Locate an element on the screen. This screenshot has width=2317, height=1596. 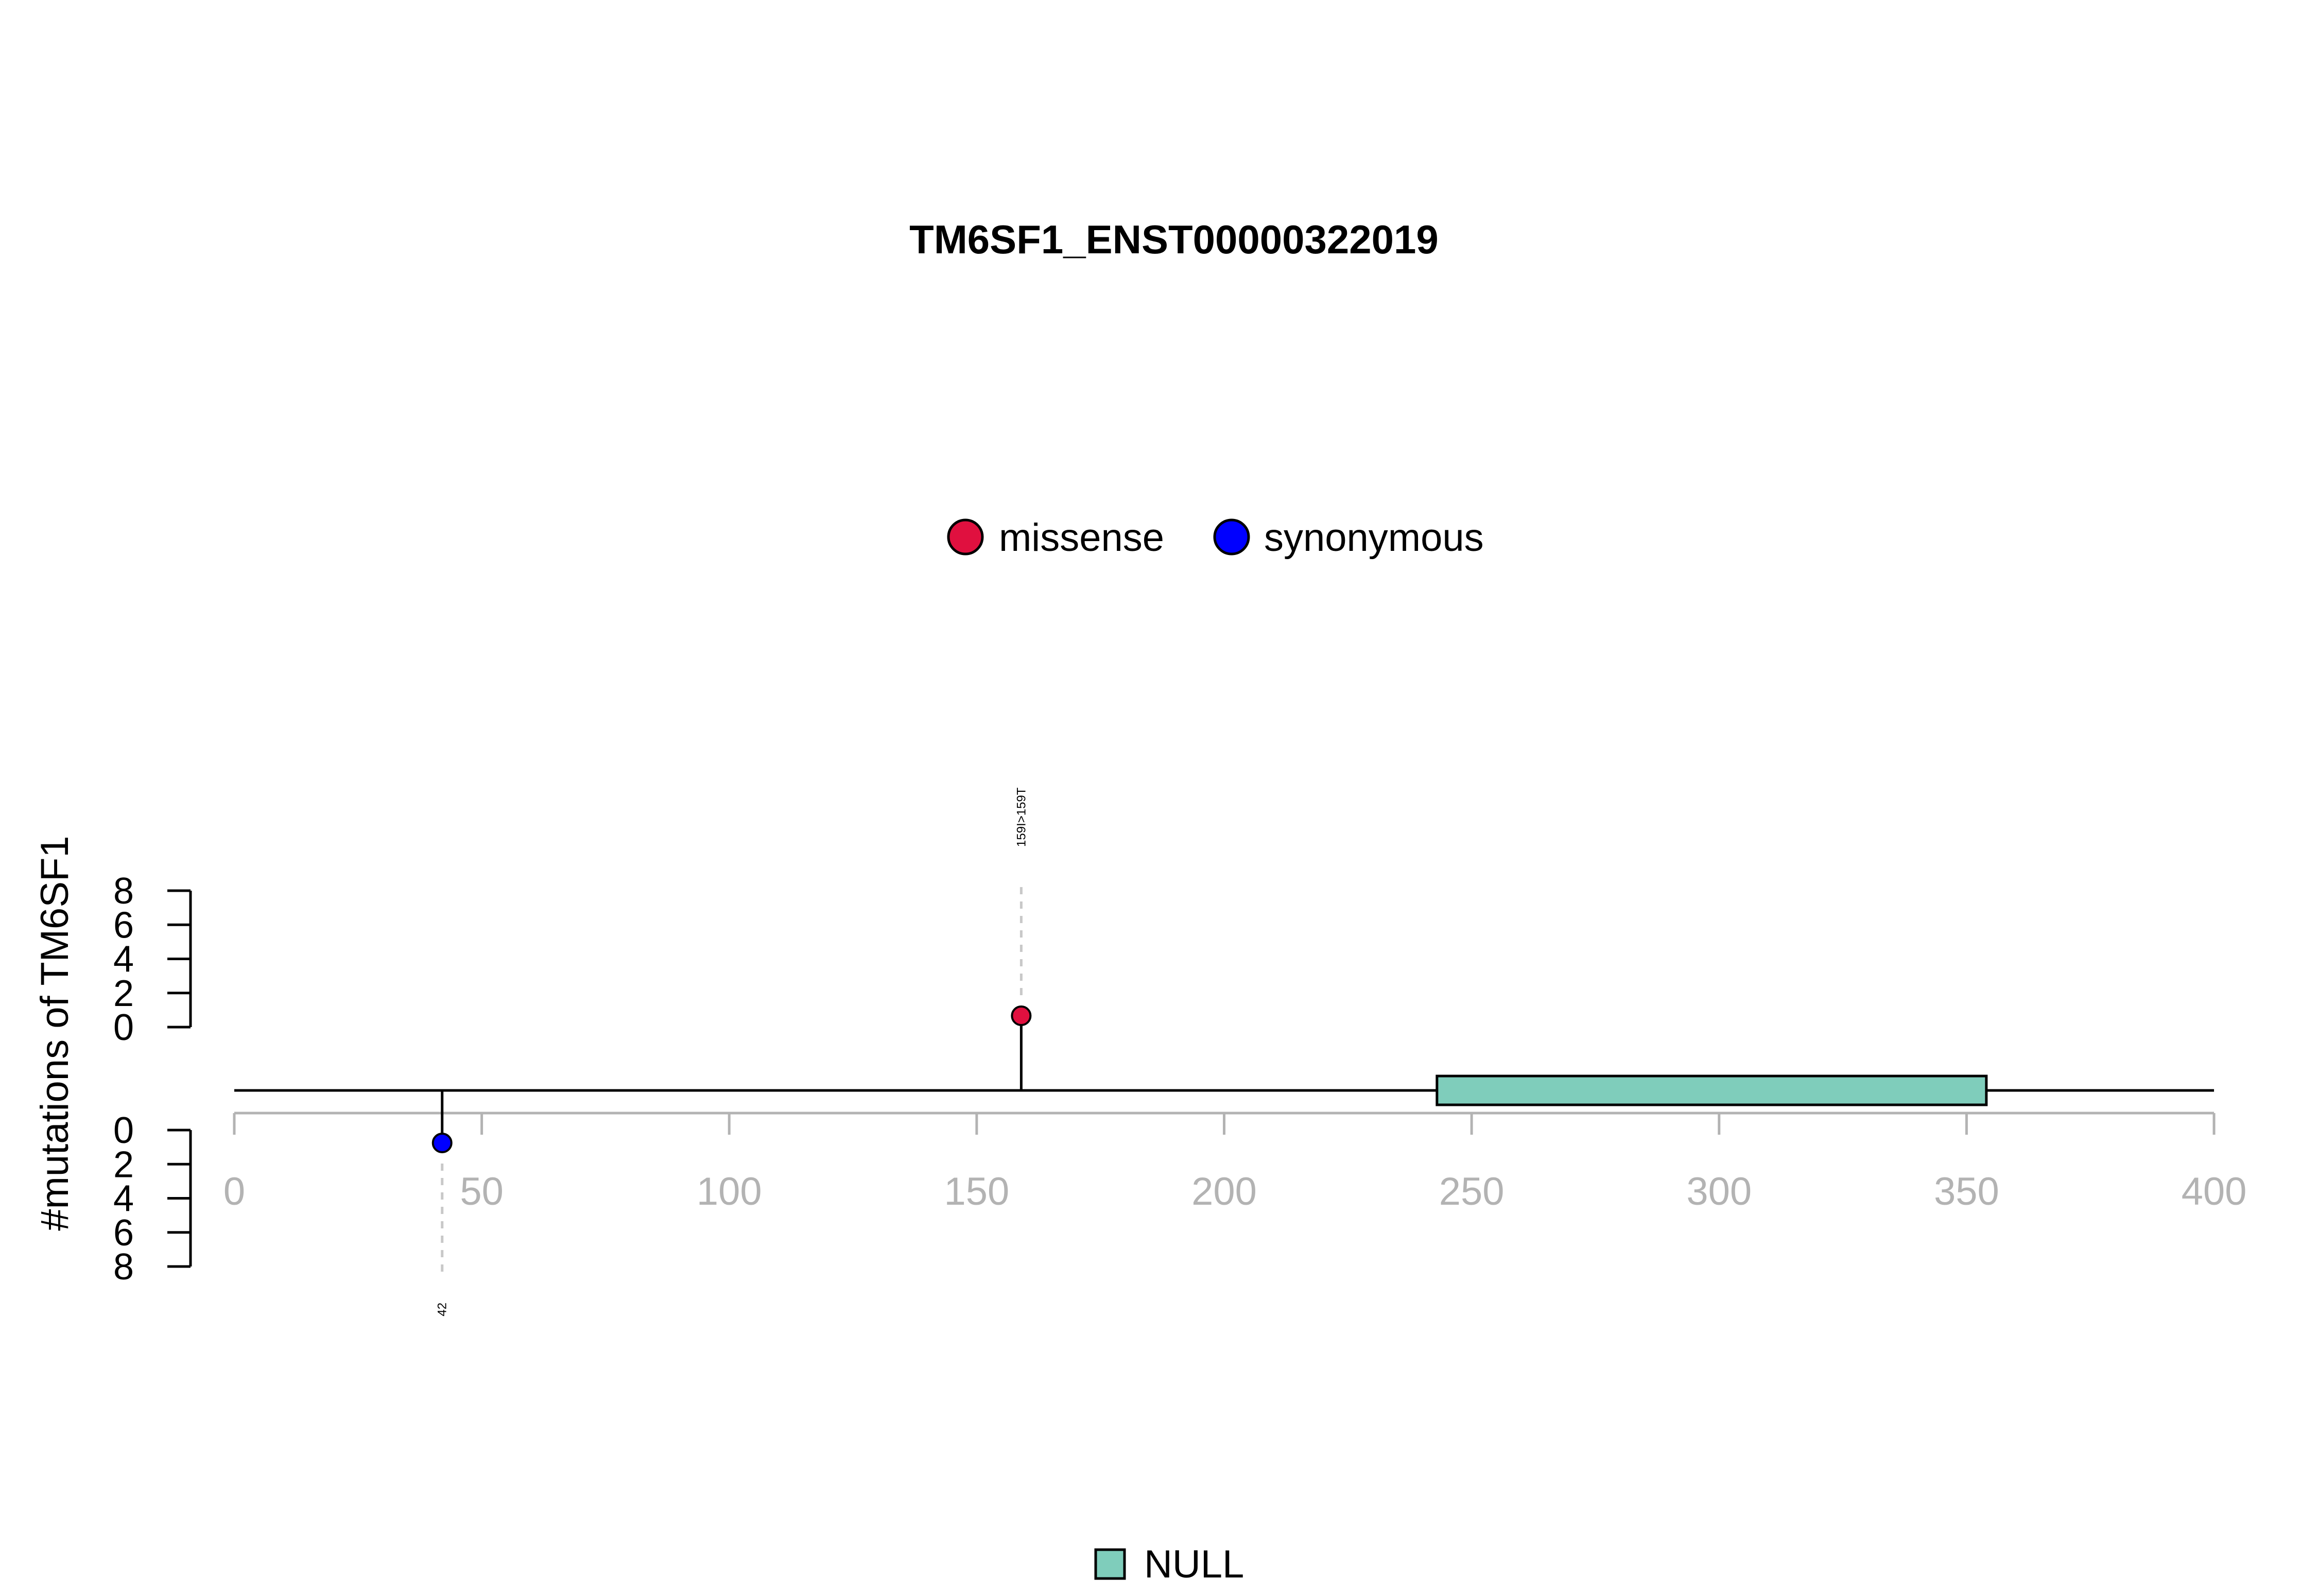
y-tick-label-bottom: 6 is located at coordinates (123, 1233).